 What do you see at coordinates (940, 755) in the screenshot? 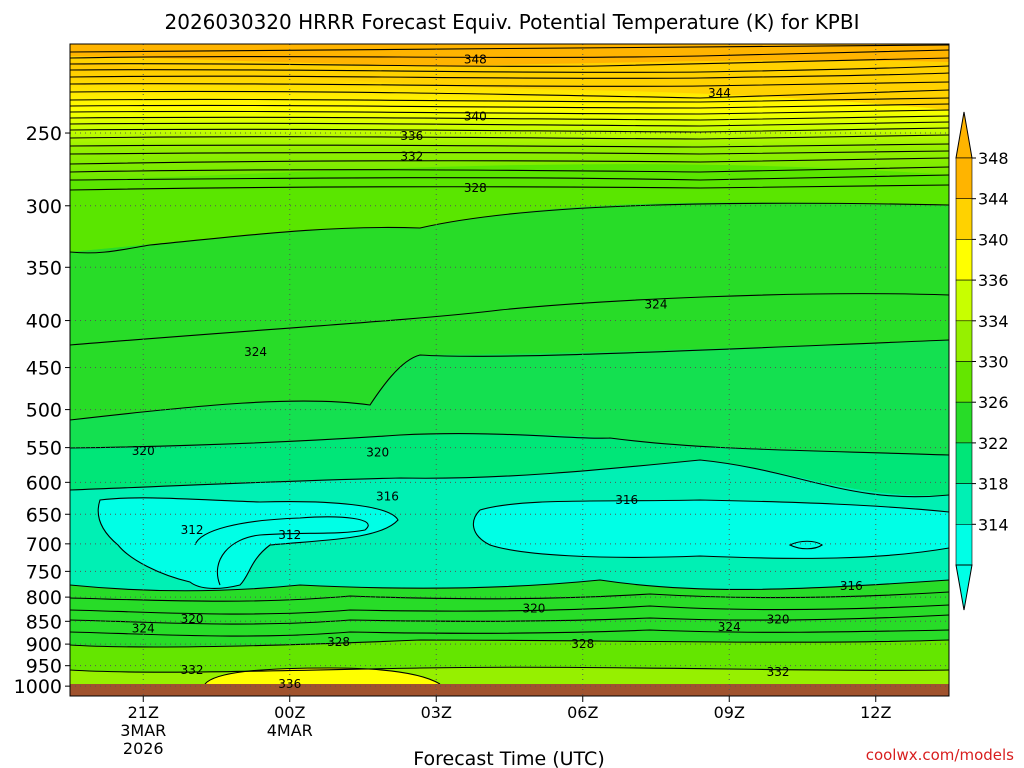
I see `credit-text: coolwx.com/models` at bounding box center [940, 755].